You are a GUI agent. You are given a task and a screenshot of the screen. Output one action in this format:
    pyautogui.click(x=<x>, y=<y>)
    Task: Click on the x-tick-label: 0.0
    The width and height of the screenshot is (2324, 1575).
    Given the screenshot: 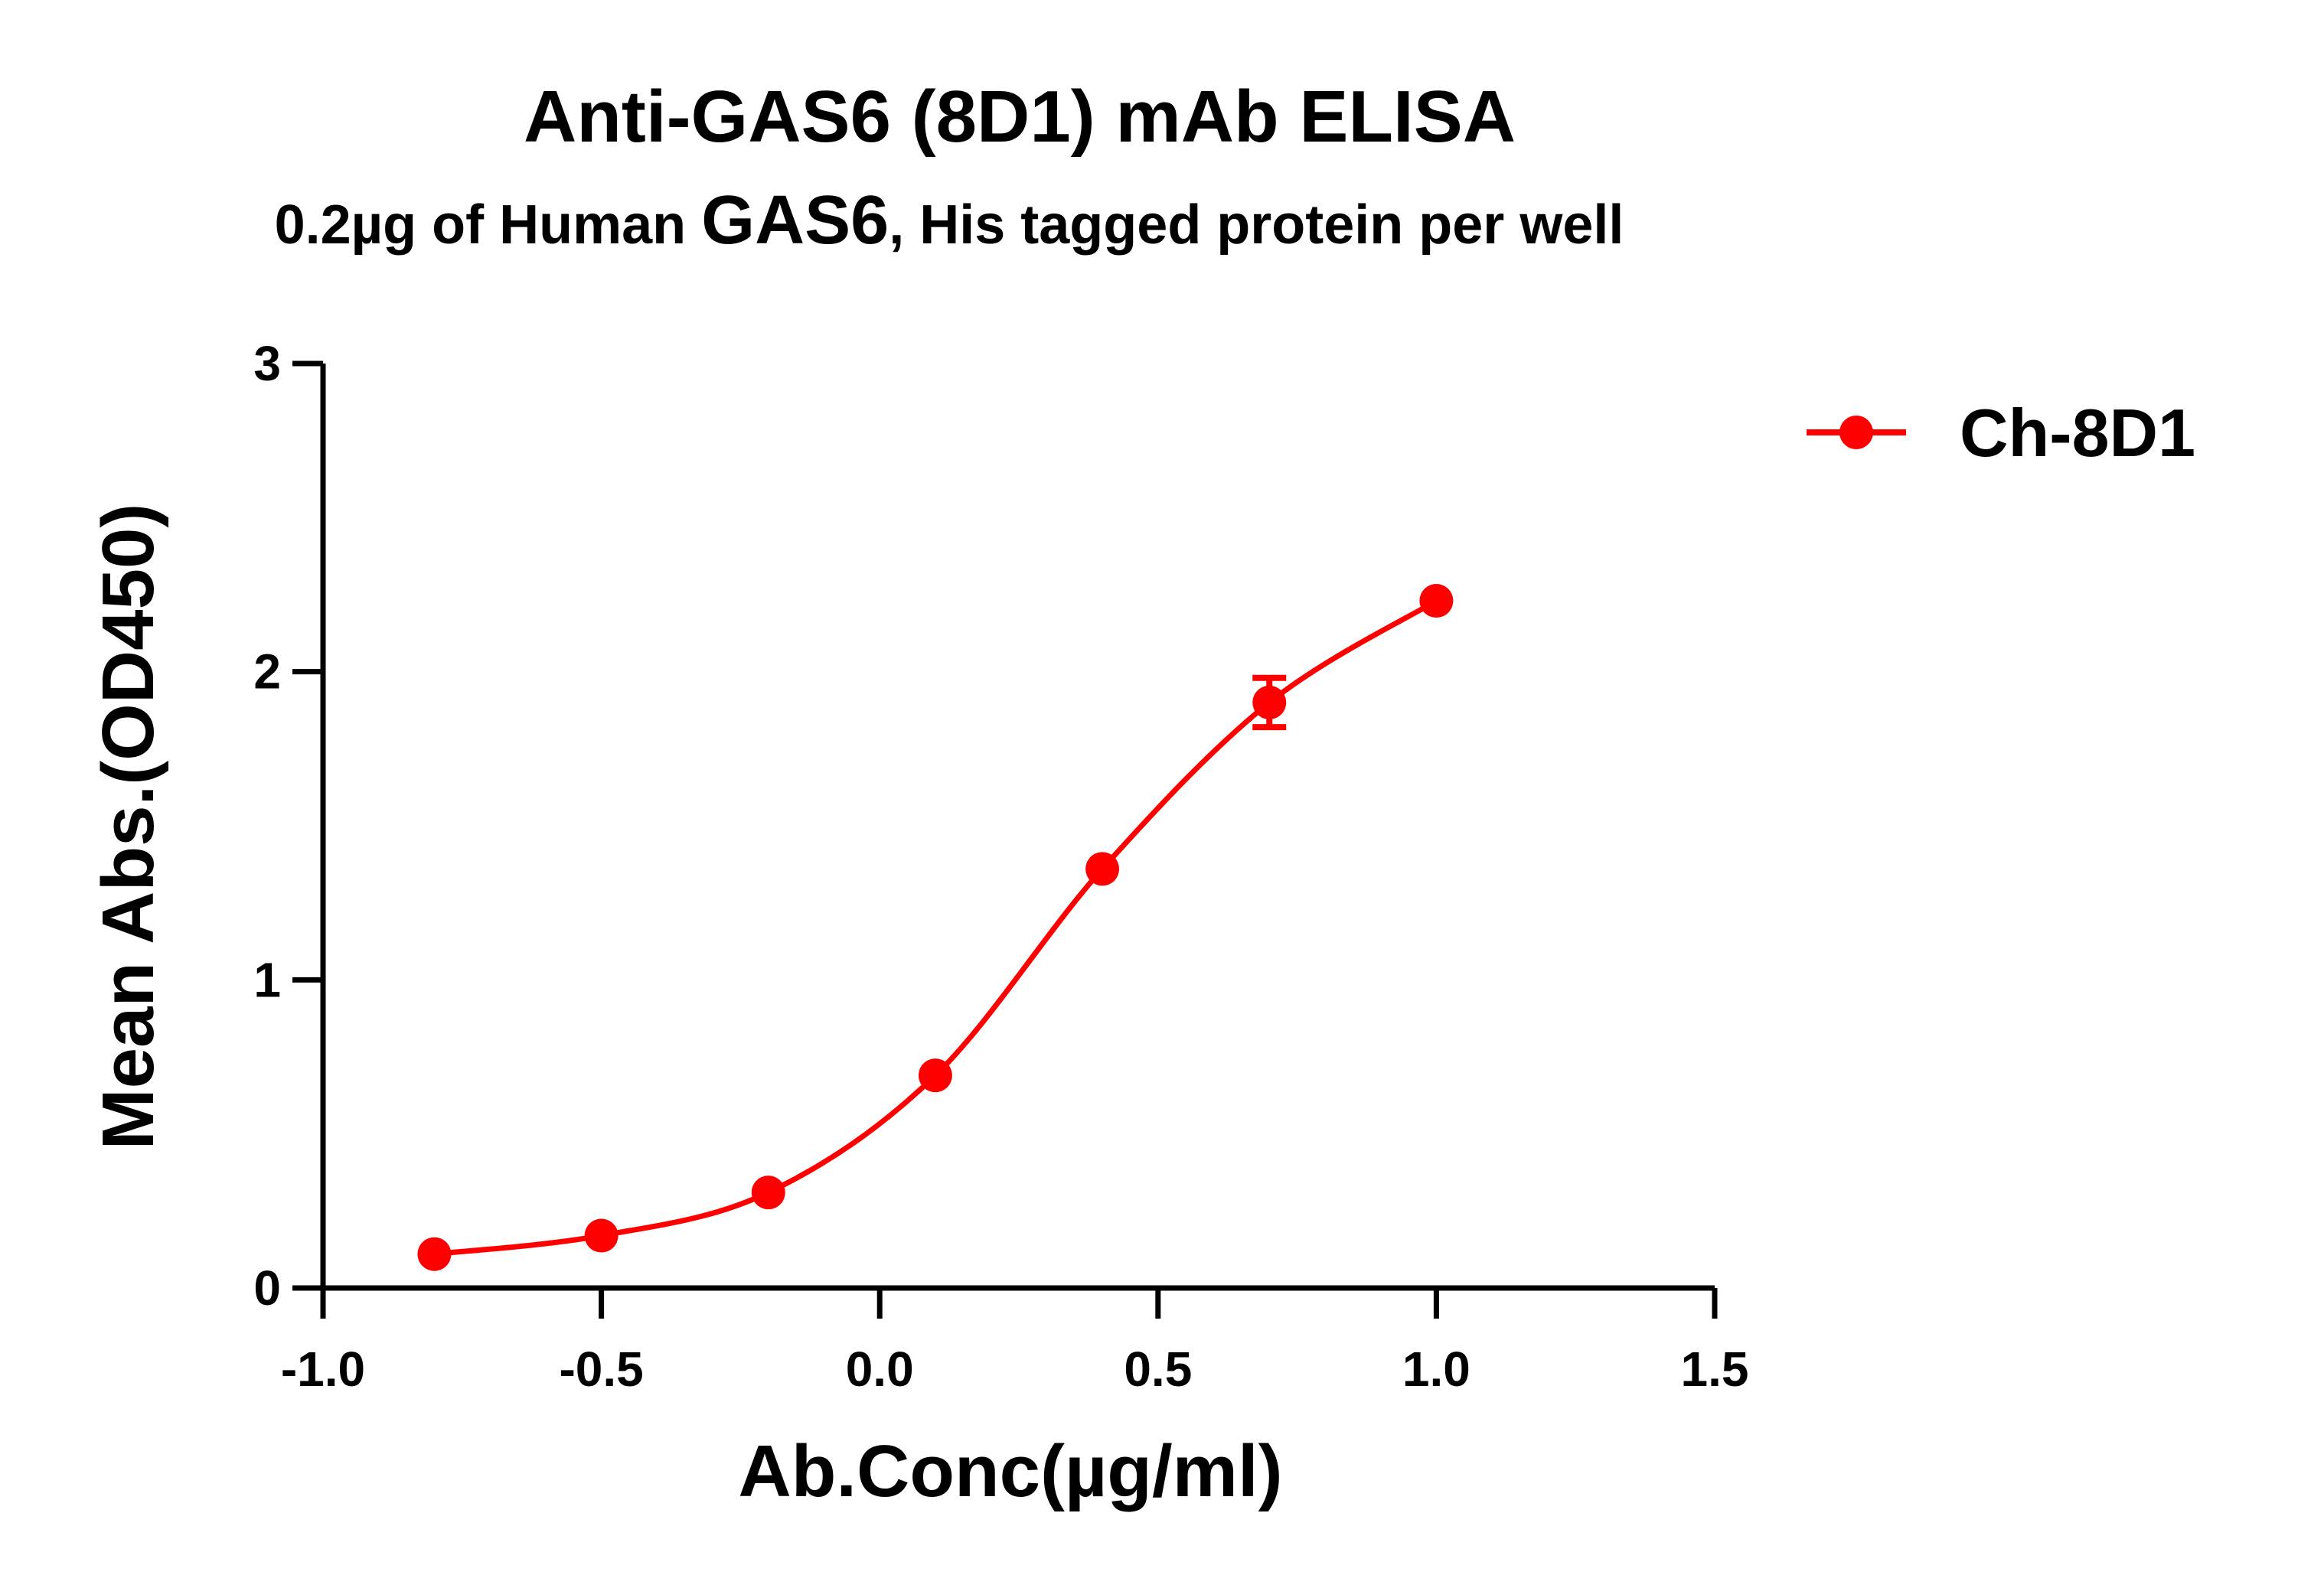 What is the action you would take?
    pyautogui.click(x=880, y=1369)
    